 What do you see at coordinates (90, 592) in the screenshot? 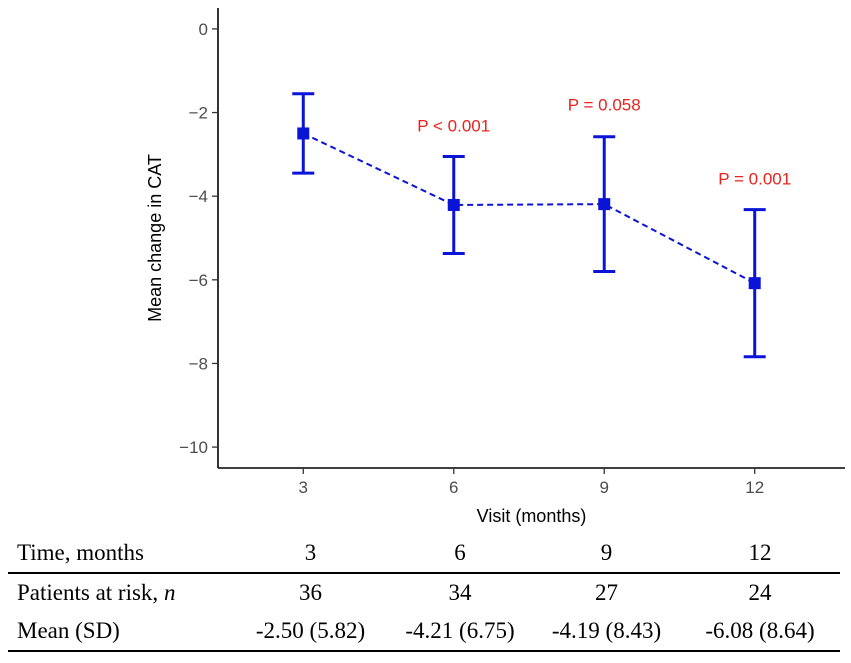
I see `row-label-text: Patients at risk,` at bounding box center [90, 592].